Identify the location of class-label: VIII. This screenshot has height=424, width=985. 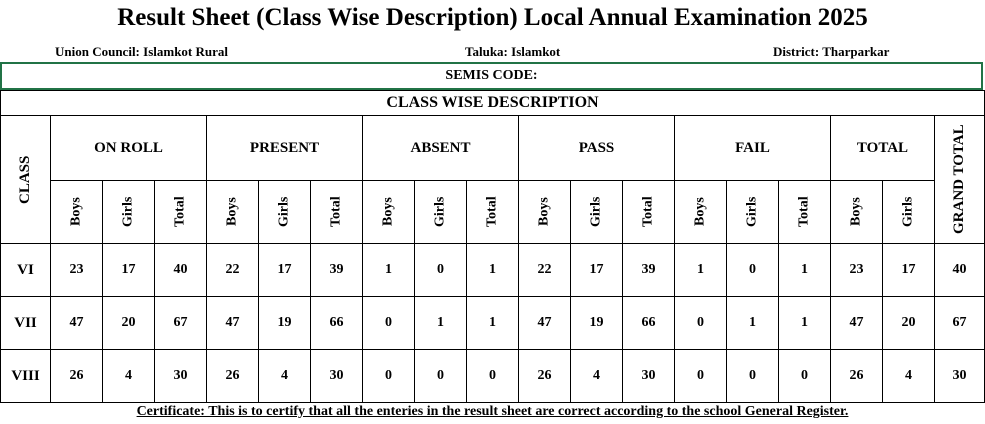
(25, 376).